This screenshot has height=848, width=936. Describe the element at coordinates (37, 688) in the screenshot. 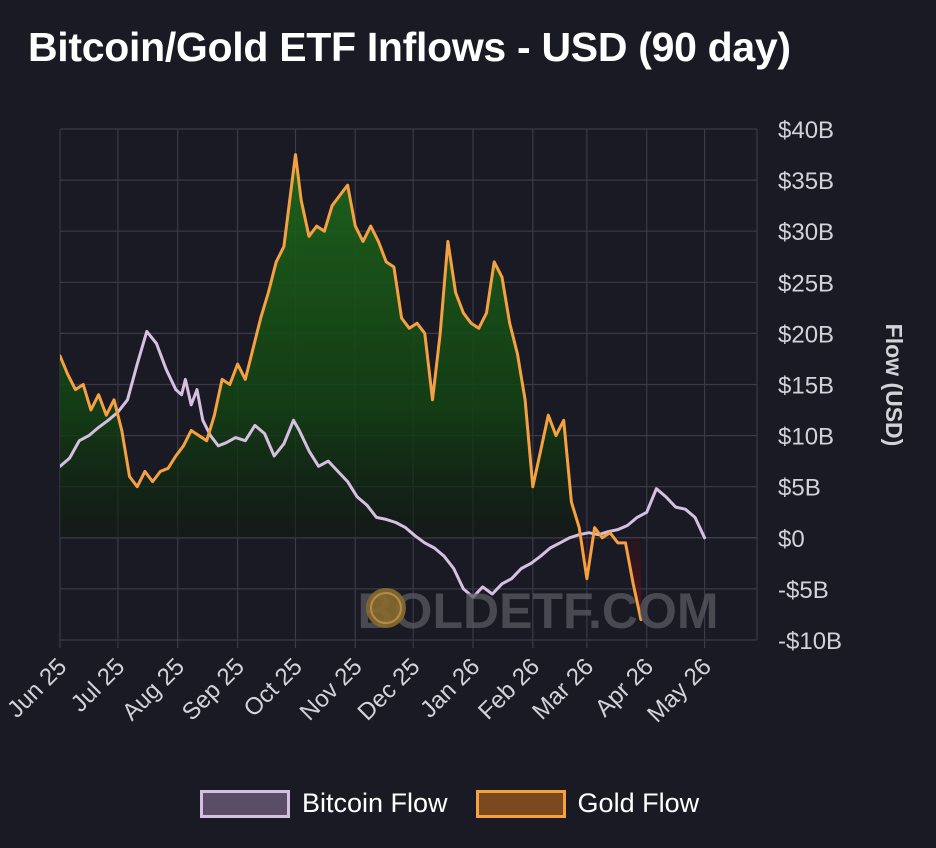

I see `x-tick-label: Jun 25` at that location.